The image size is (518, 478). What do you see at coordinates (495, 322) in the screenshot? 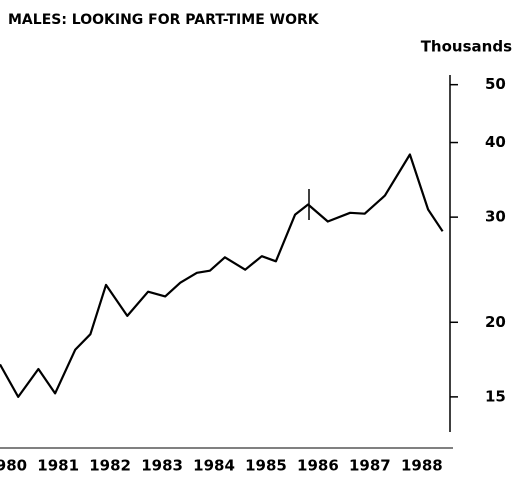
I see `y-tick-label: 20` at bounding box center [495, 322].